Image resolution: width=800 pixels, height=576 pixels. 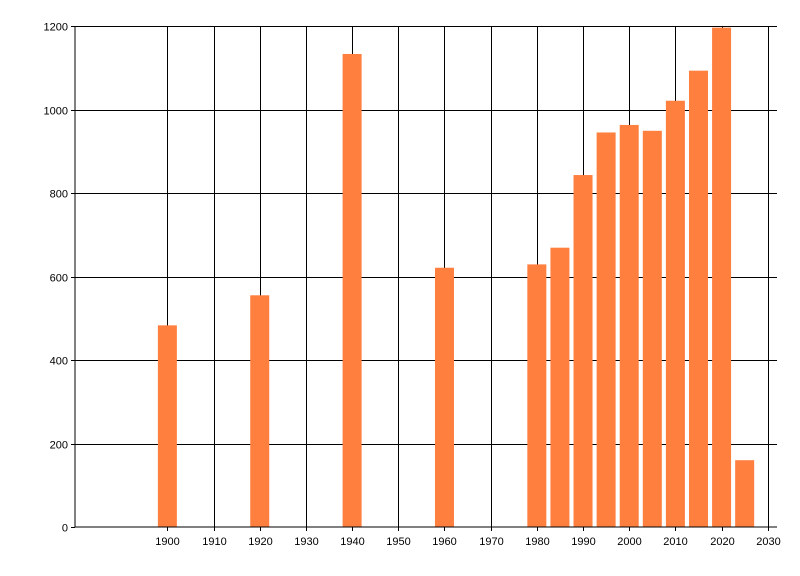 What do you see at coordinates (698, 299) in the screenshot?
I see `bar-2015` at bounding box center [698, 299].